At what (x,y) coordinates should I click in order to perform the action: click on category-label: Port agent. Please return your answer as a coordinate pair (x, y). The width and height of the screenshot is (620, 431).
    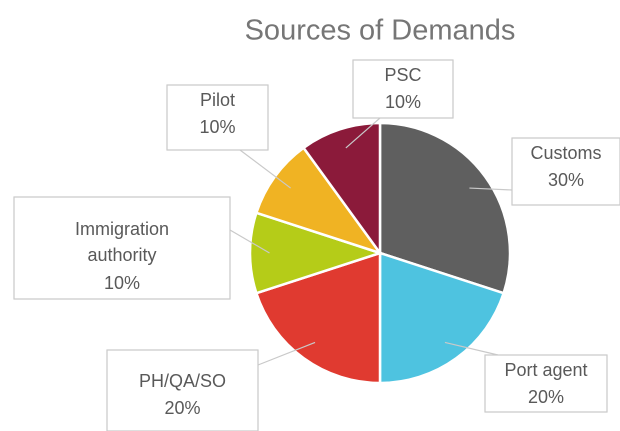
    Looking at the image, I should click on (545, 370).